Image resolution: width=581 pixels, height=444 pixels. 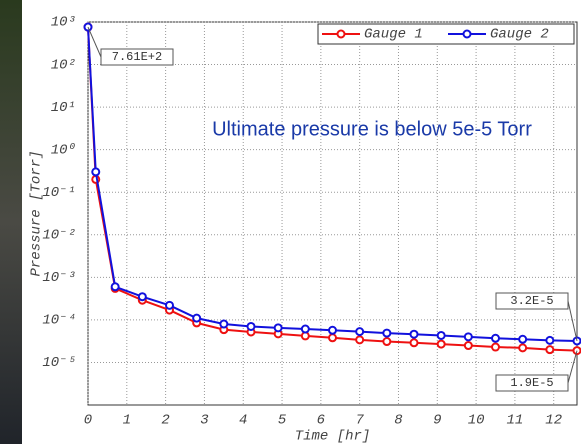 What do you see at coordinates (59, 193) in the screenshot?
I see `y-tick-label: 10⁻¹` at bounding box center [59, 193].